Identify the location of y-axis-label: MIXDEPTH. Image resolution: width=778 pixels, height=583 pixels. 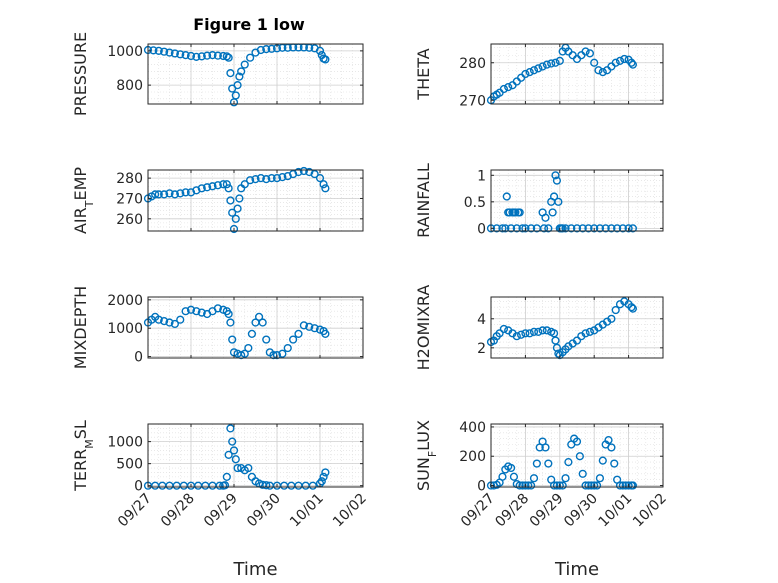
(80, 327).